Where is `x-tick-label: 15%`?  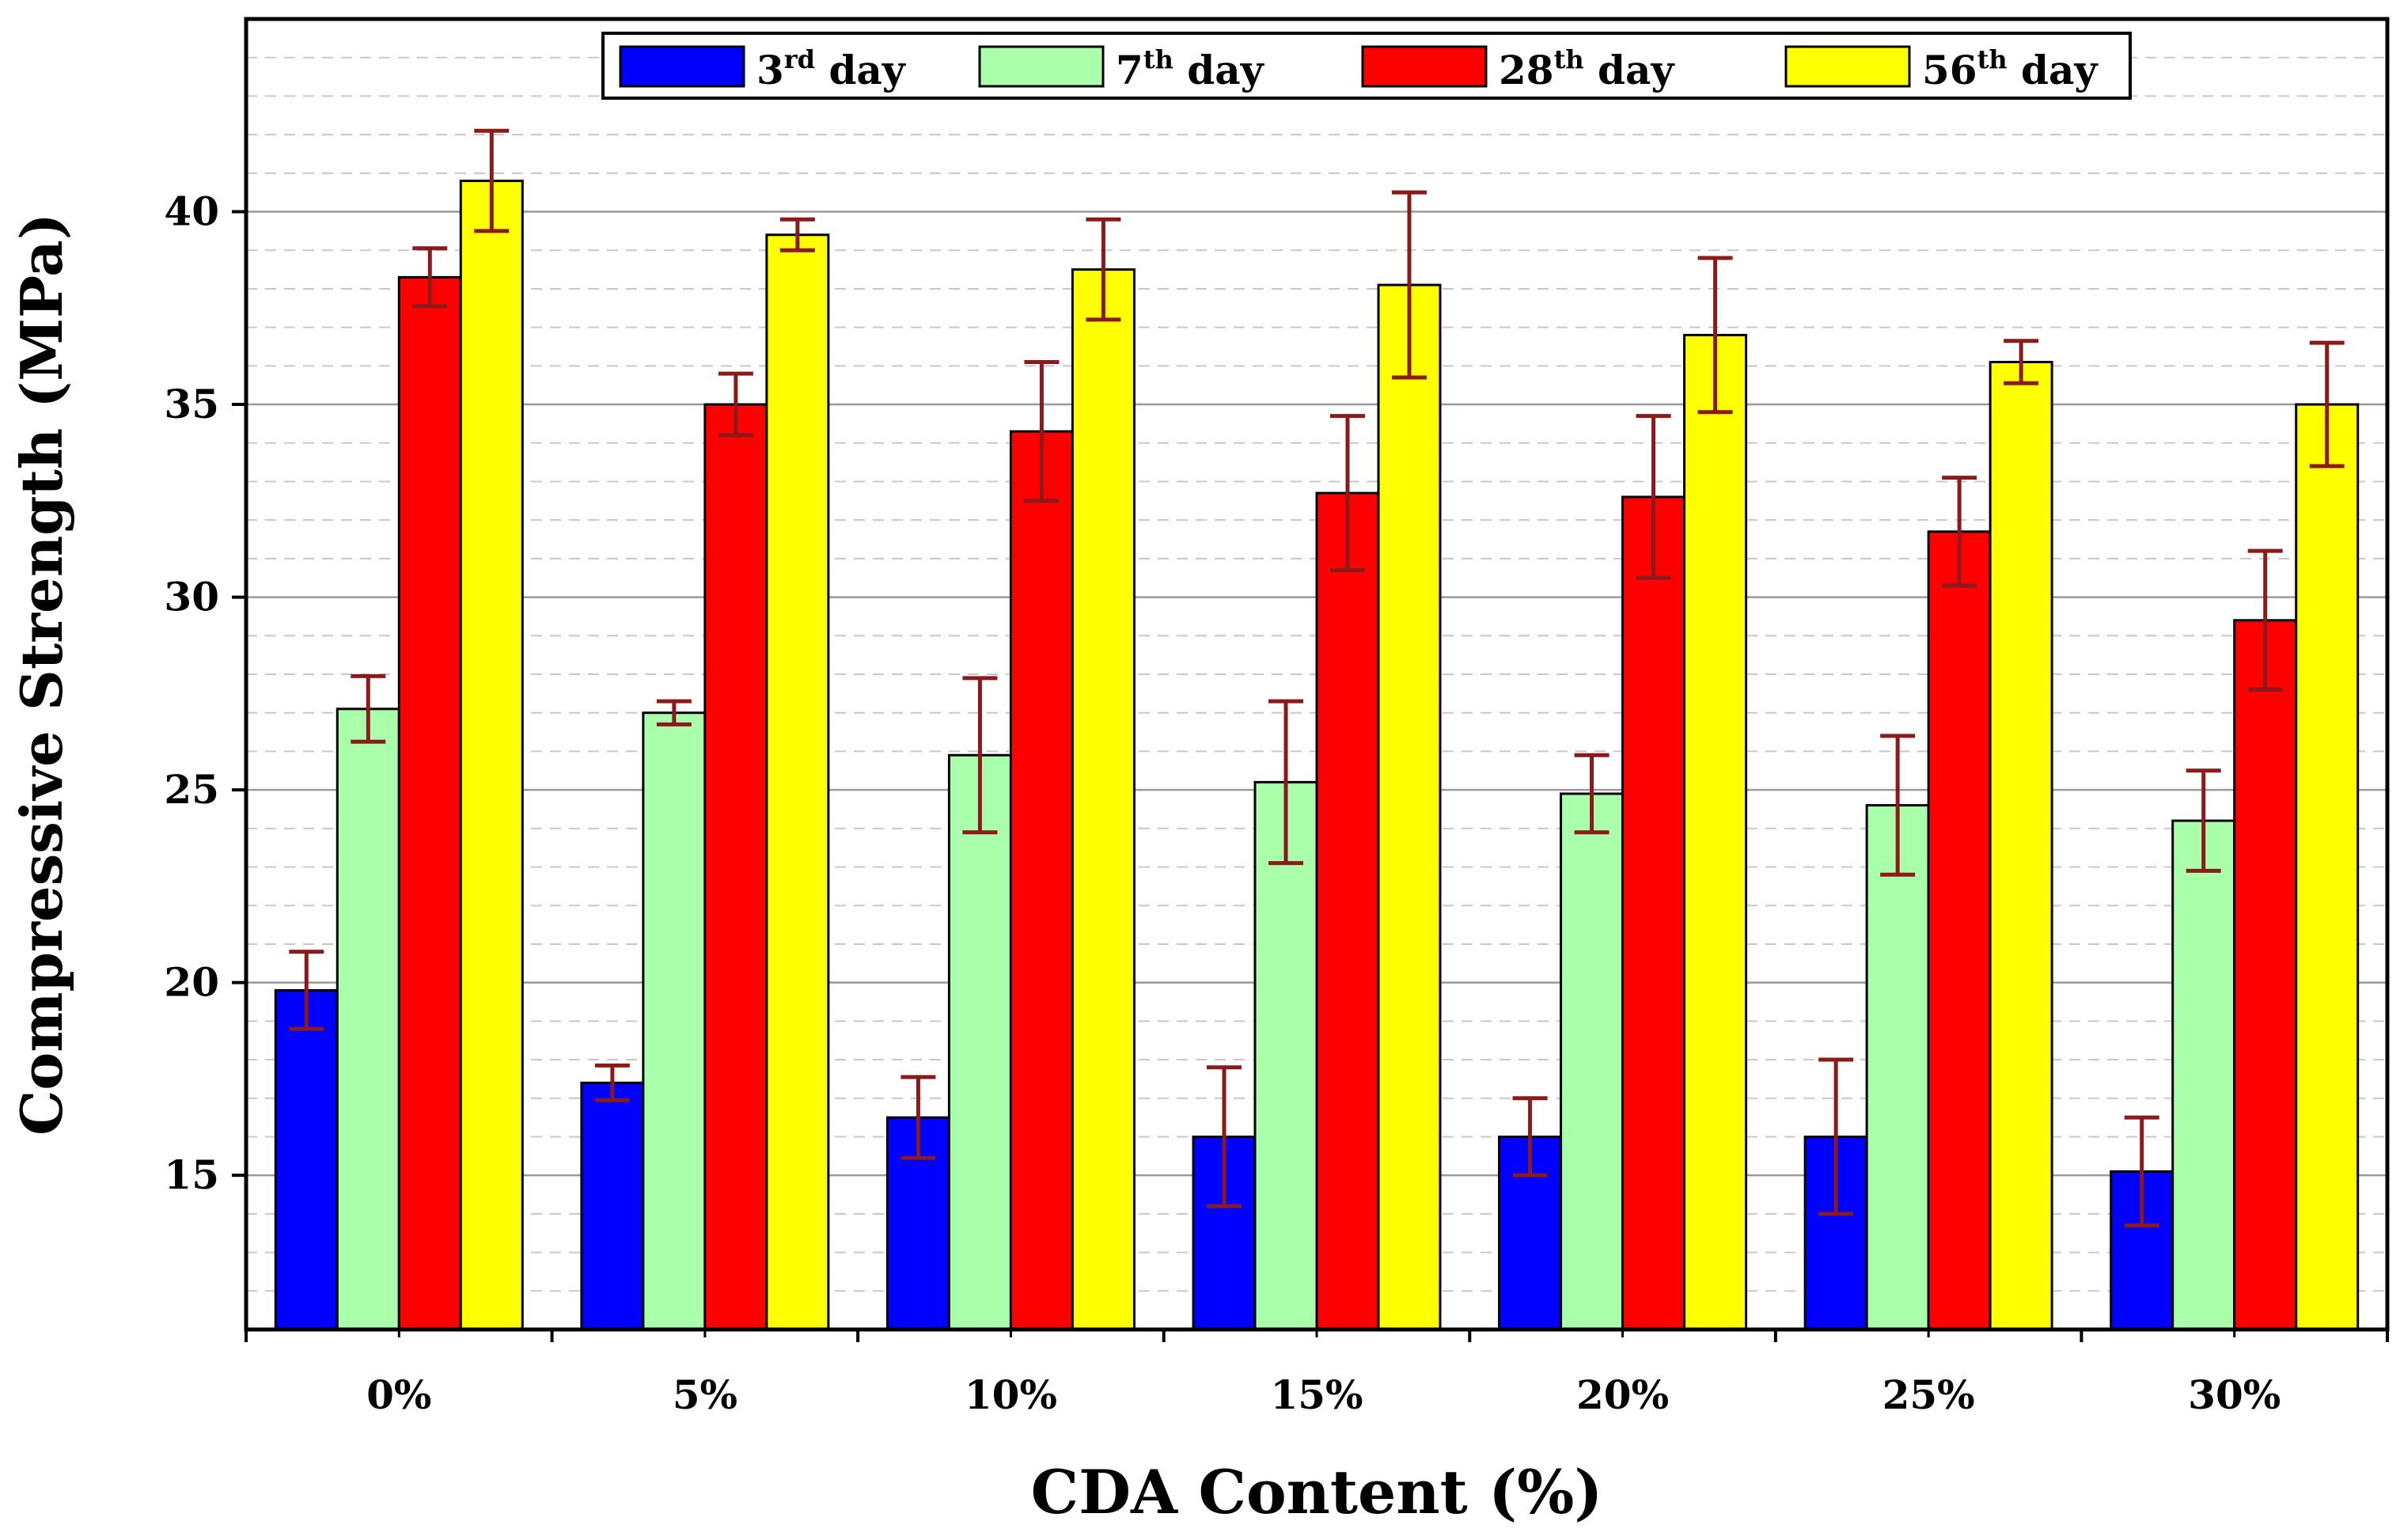 x-tick-label: 15% is located at coordinates (1316, 1394).